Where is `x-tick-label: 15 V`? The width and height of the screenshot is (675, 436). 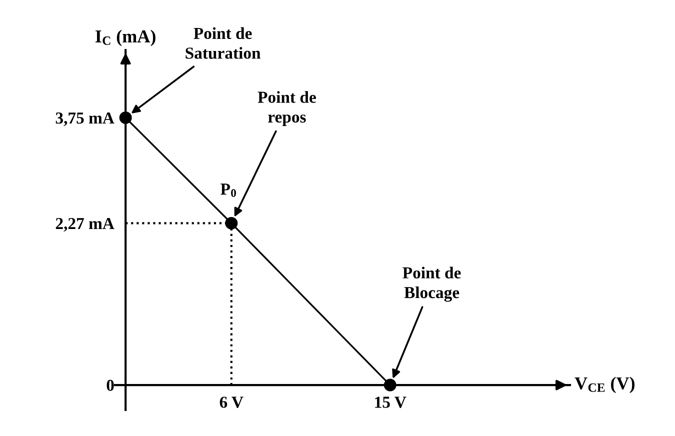
x-tick-label: 15 V is located at coordinates (390, 402).